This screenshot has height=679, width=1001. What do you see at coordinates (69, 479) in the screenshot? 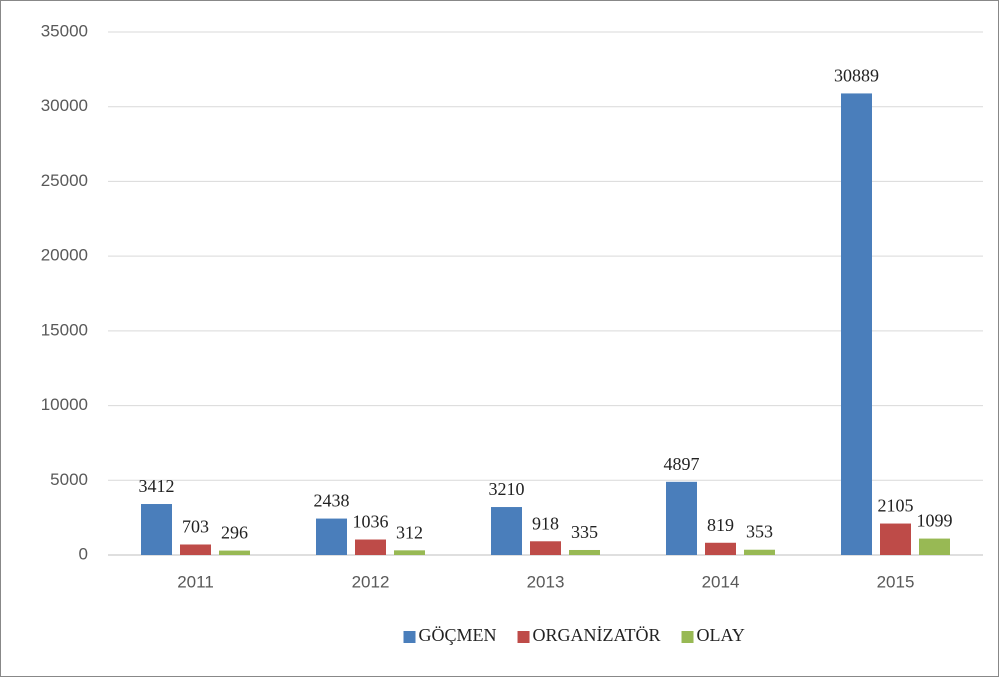
I see `y-tick-label: 5000` at bounding box center [69, 479].